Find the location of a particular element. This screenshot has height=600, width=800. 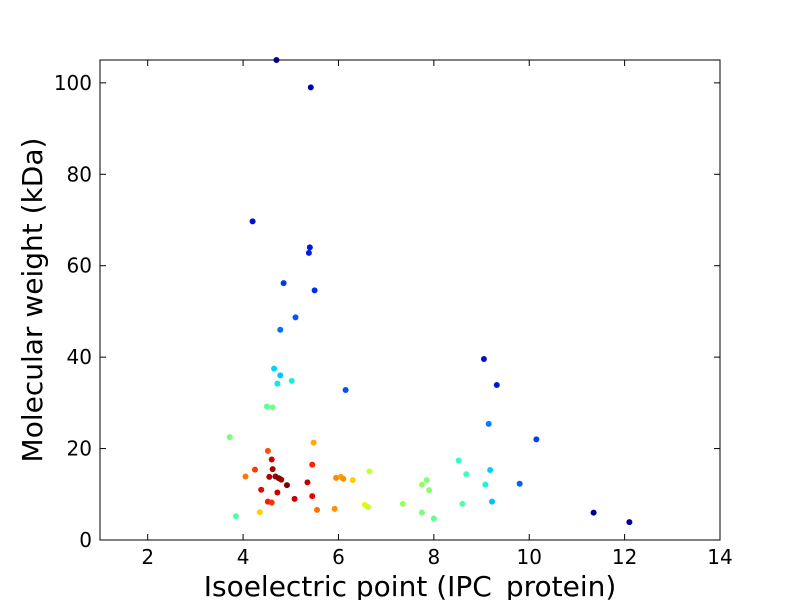

x-tick-label: 8 is located at coordinates (433, 557).